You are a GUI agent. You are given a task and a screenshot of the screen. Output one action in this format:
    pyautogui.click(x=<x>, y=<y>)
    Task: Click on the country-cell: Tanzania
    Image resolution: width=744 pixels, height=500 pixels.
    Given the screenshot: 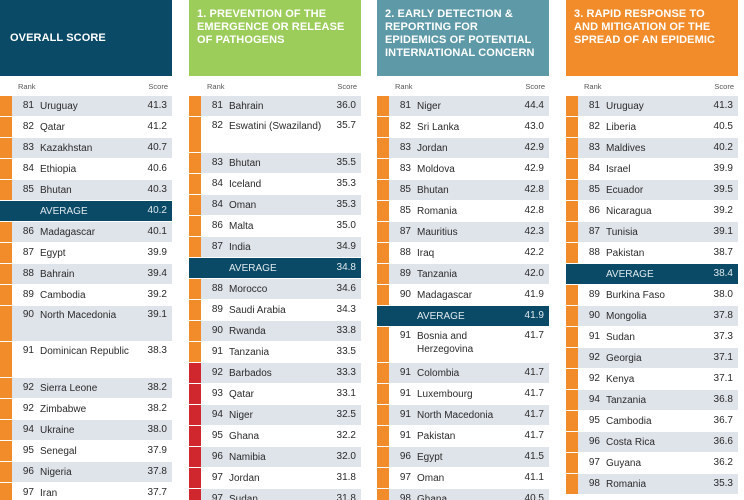 What is the action you would take?
    pyautogui.click(x=626, y=400)
    